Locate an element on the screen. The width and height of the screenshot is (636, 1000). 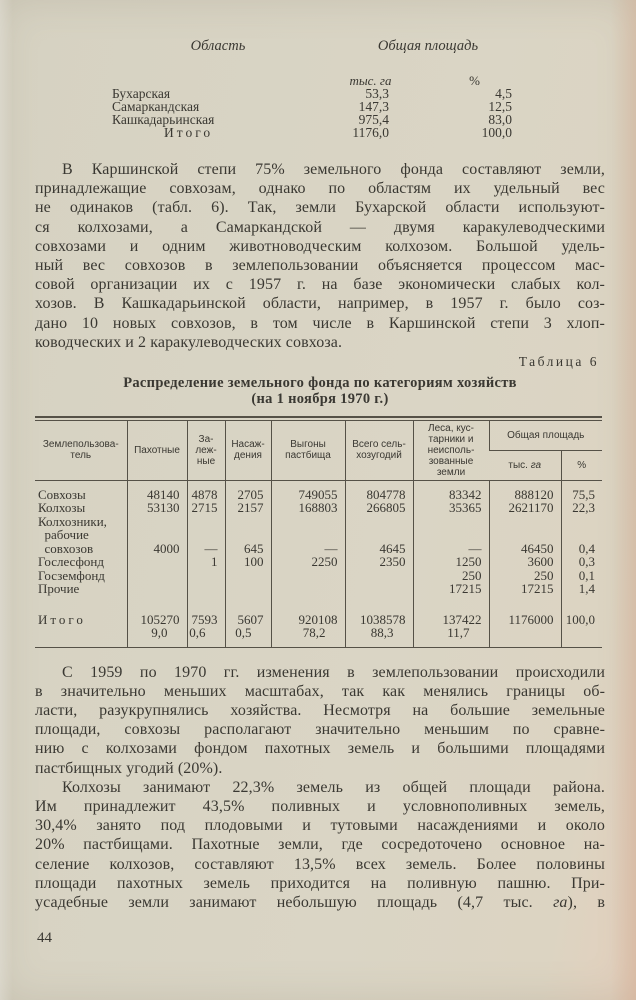
oblast-name: Бухарская is located at coordinates (141, 93).